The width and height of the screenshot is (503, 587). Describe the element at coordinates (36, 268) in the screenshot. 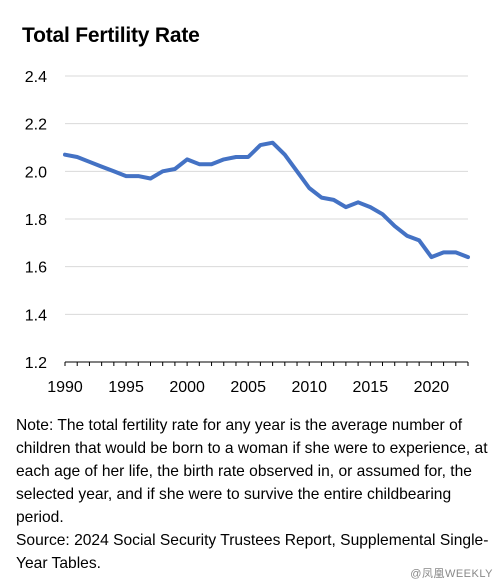

I see `y-tick-label: 1.6` at that location.